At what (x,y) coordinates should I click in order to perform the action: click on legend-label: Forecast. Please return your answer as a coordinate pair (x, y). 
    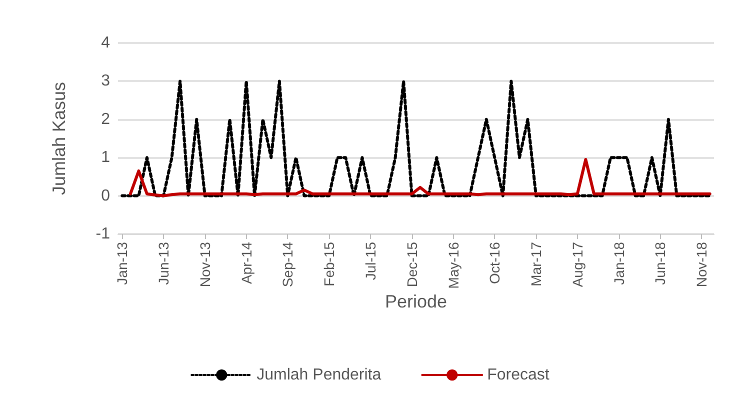
    Looking at the image, I should click on (518, 375).